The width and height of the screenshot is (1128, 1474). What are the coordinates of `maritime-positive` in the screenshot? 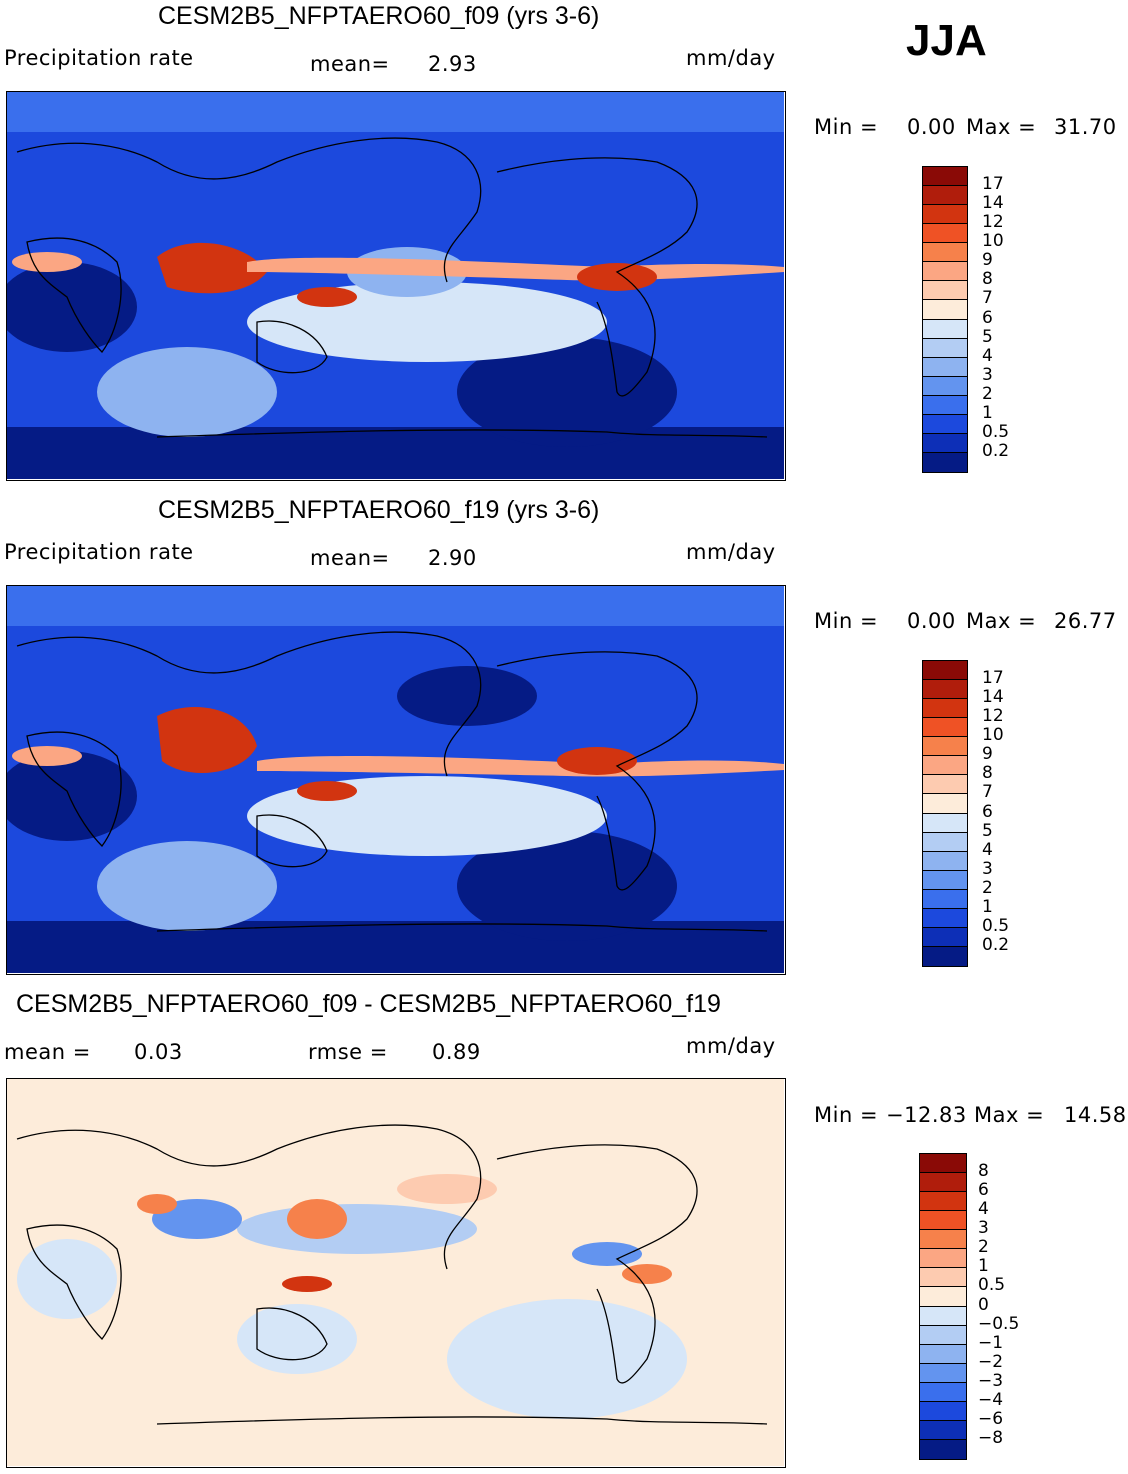 It's located at (307, 1284).